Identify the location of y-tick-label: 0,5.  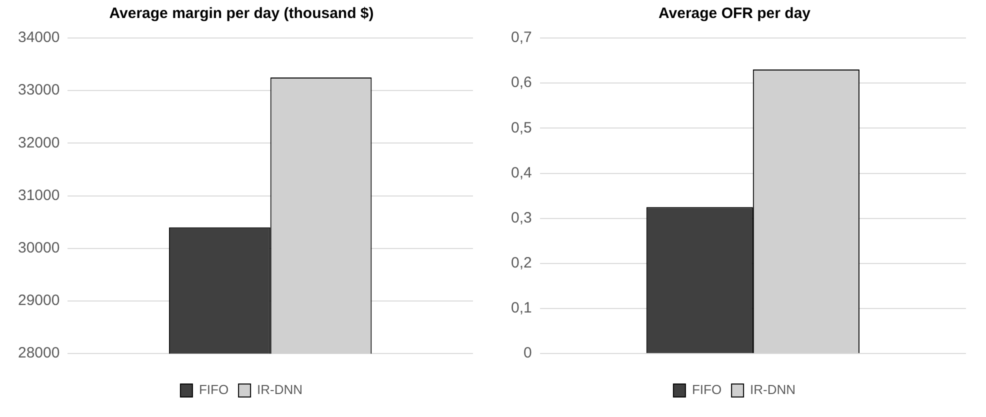
(521, 127).